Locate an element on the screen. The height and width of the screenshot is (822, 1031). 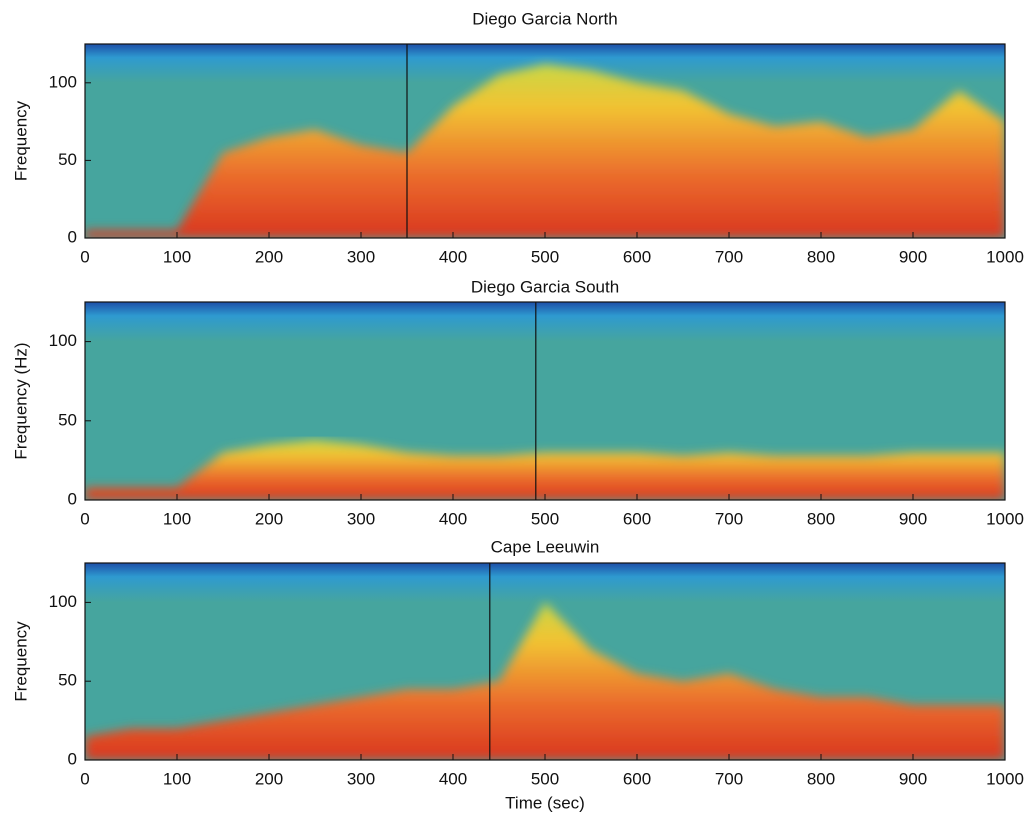
energy-area is located at coordinates (545, 469).